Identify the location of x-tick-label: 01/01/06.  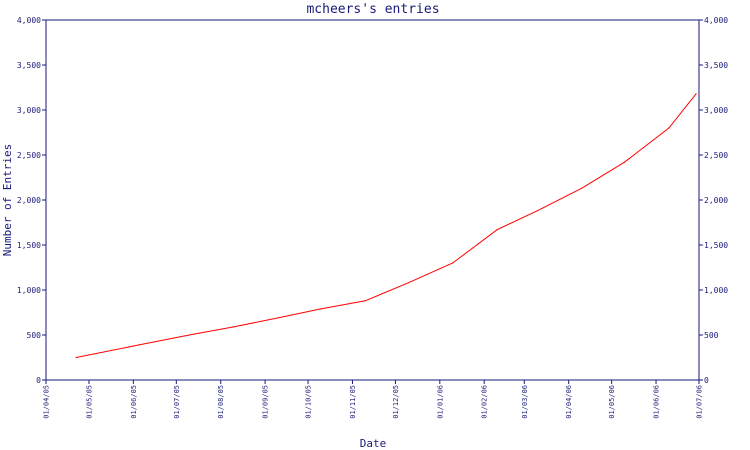
(440, 402).